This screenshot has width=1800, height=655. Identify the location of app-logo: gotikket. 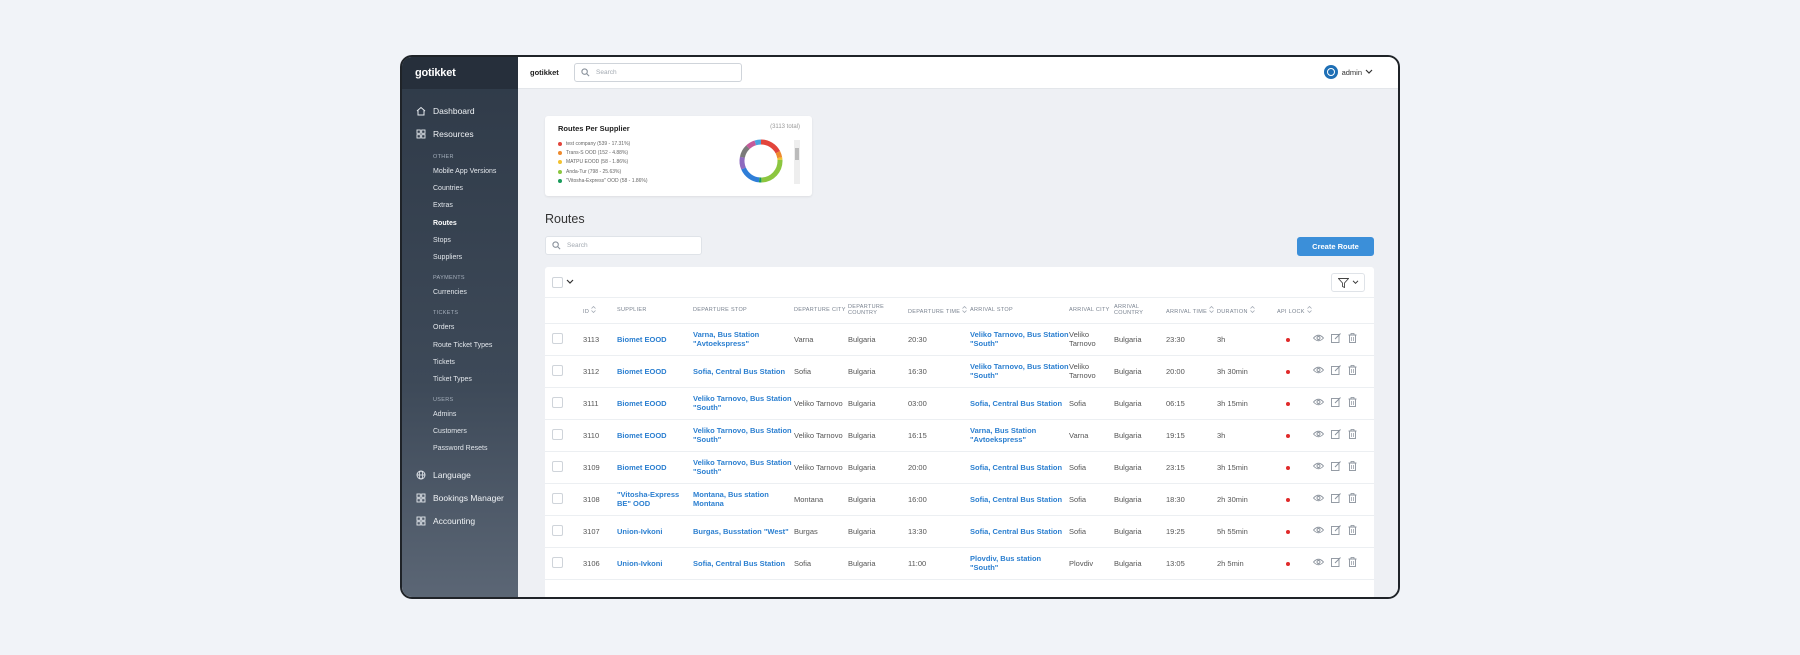
(460, 73).